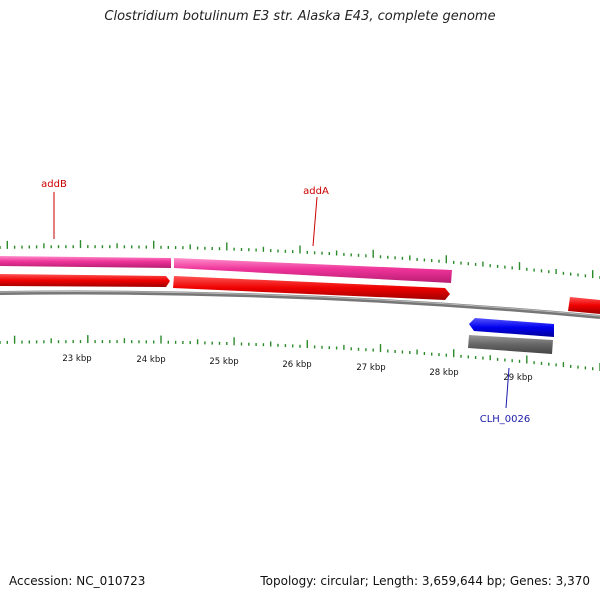 The image size is (600, 600). I want to click on gene-addA-feature, so click(313, 270).